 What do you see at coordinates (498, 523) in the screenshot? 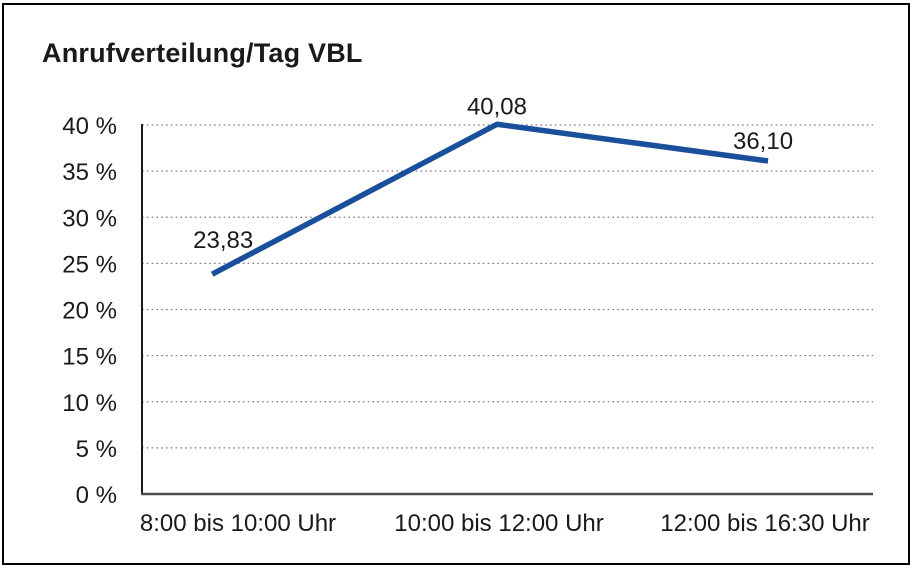
I see `x-axis-label: 10:00 bis 12:00 Uhr` at bounding box center [498, 523].